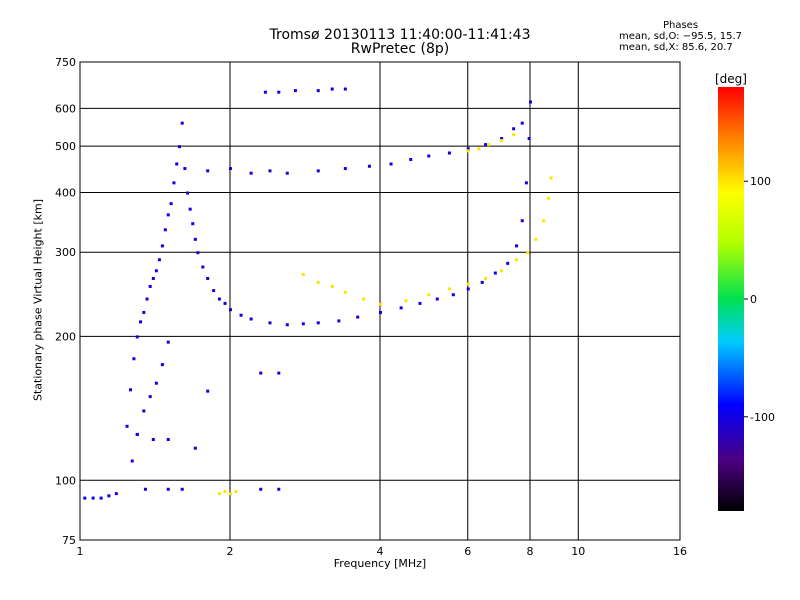  Describe the element at coordinates (578, 551) in the screenshot. I see `x-tick-label: 10` at that location.